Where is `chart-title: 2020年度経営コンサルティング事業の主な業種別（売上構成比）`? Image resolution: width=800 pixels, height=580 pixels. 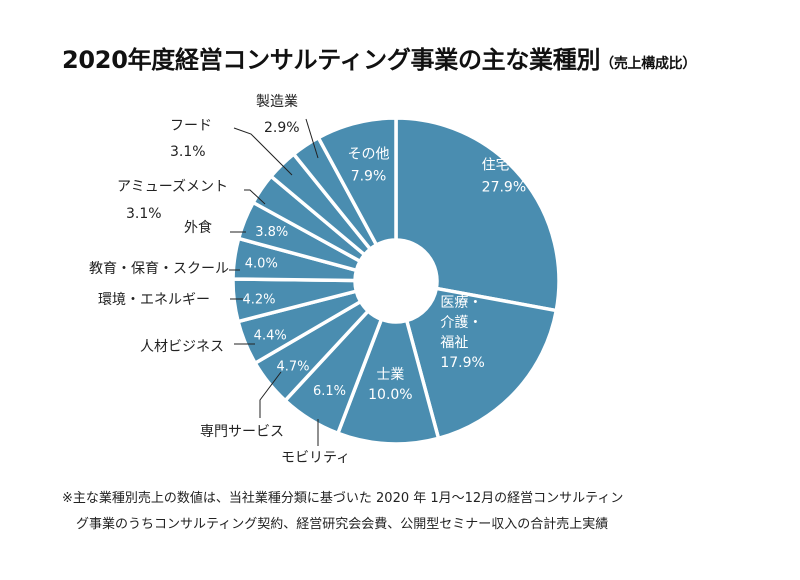
chart-title: 2020年度経営コンサルティング事業の主な業種別（売上構成比） is located at coordinates (379, 57).